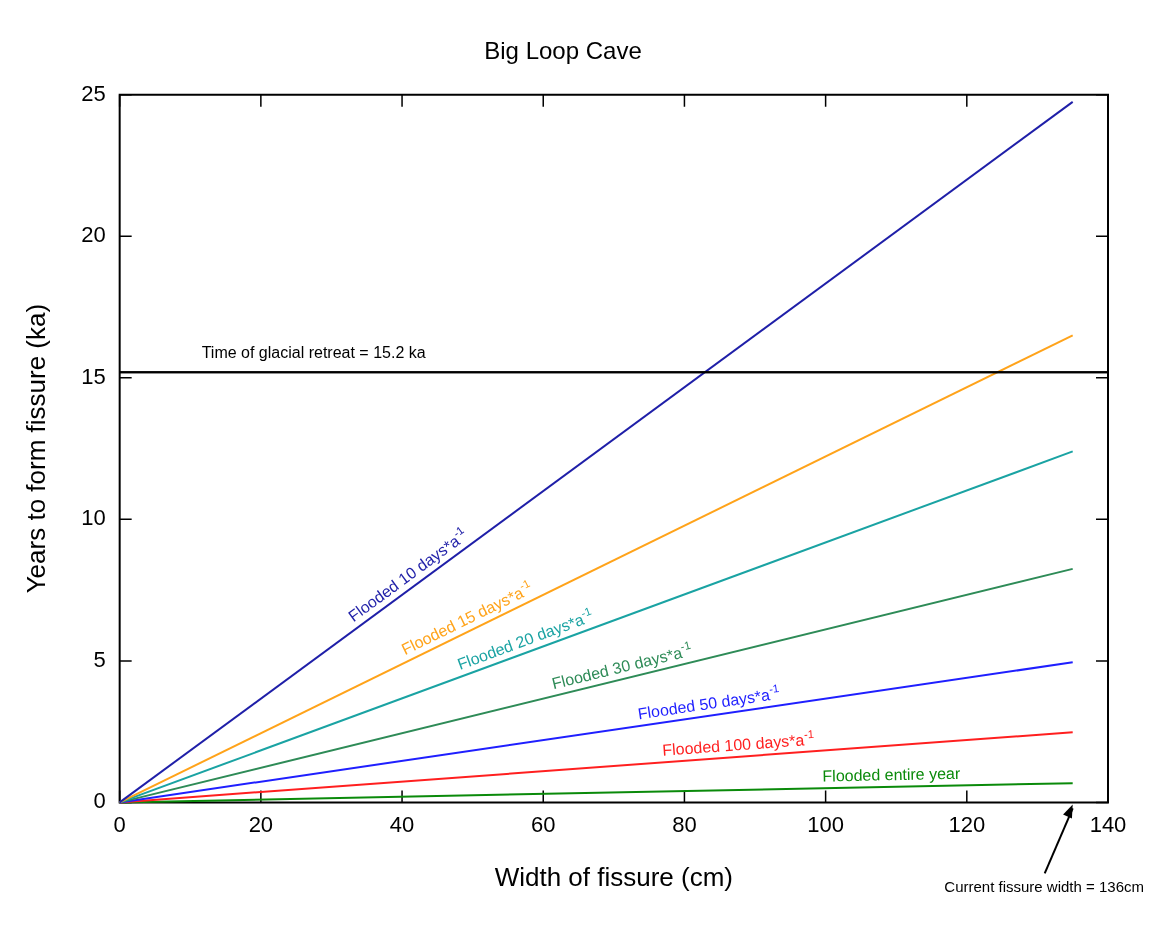  Describe the element at coordinates (684, 824) in the screenshot. I see `x-tick-label: 80` at that location.